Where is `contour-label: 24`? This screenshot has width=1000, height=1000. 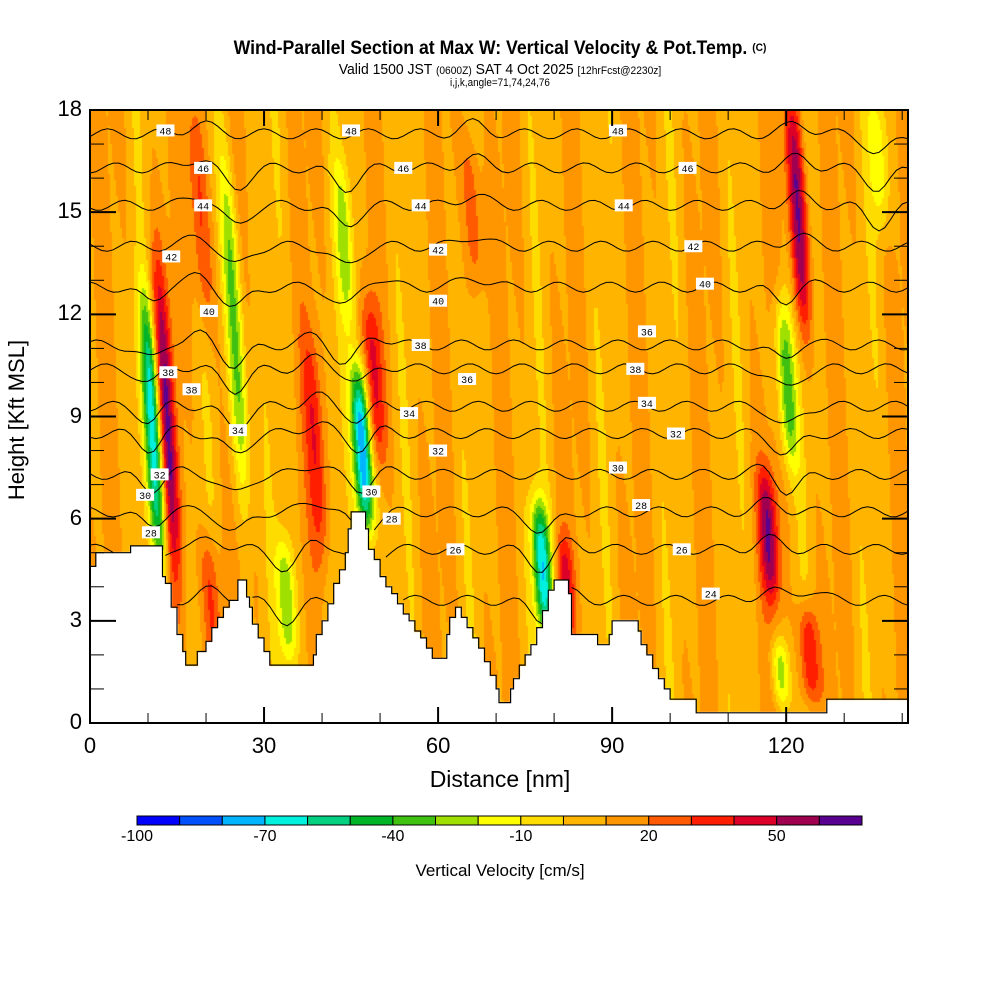 contour-label: 24 is located at coordinates (711, 596).